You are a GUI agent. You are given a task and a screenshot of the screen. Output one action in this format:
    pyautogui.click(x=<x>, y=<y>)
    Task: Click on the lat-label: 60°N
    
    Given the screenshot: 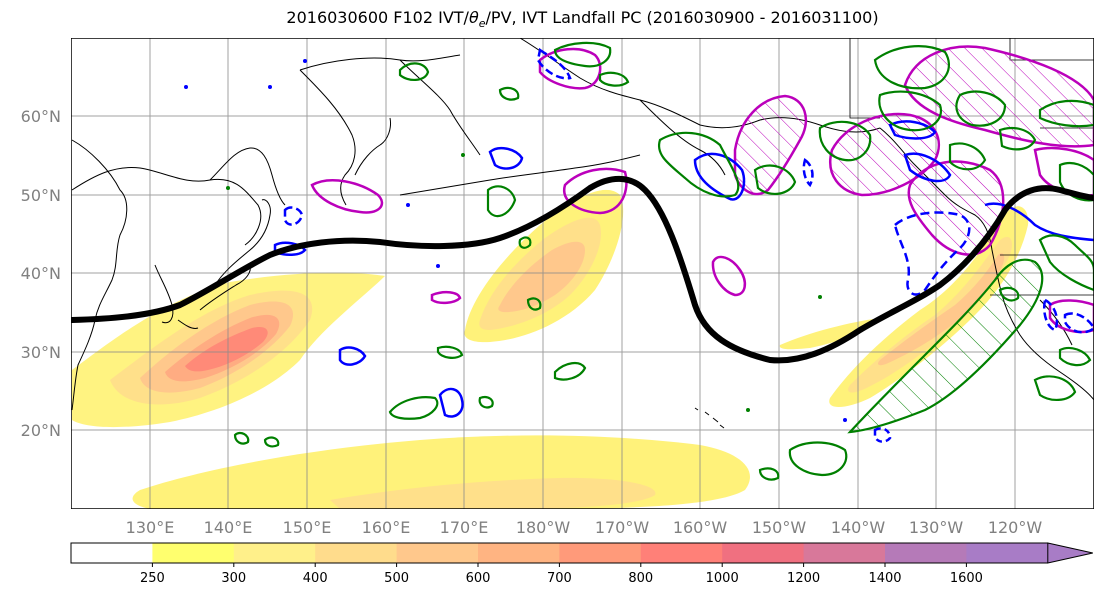 What is the action you would take?
    pyautogui.click(x=41, y=116)
    